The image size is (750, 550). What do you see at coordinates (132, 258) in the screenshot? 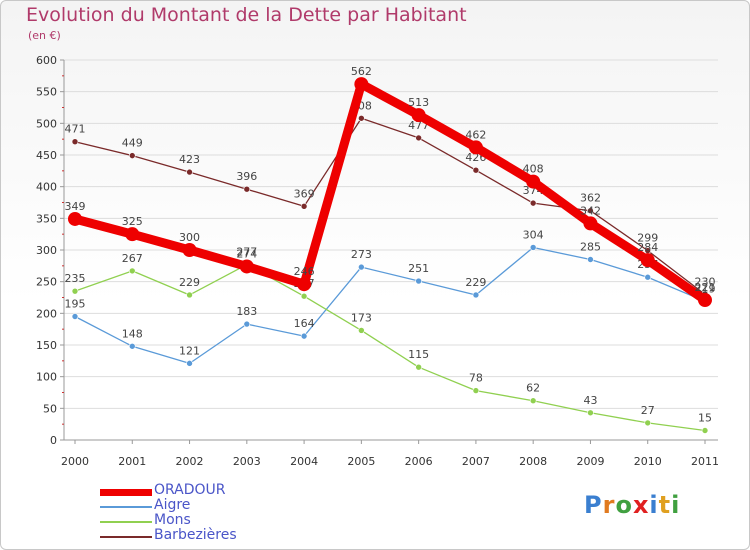
I see `data-label: 267` at bounding box center [132, 258].